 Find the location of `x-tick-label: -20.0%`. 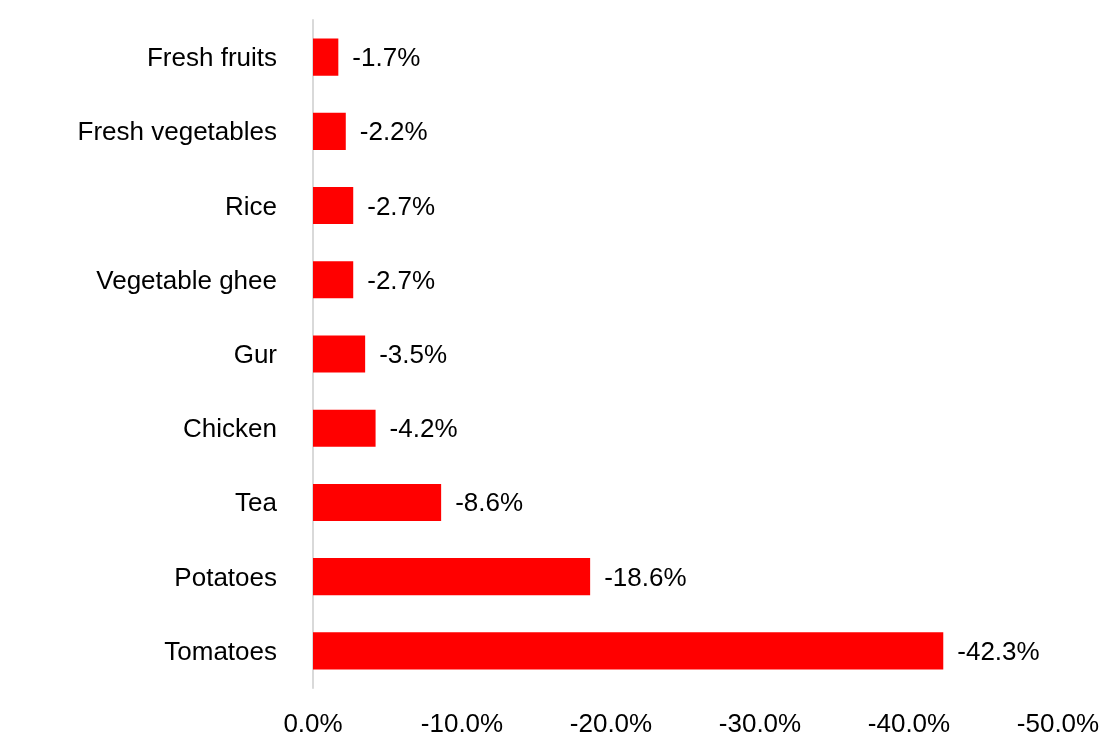

x-tick-label: -20.0% is located at coordinates (611, 723).